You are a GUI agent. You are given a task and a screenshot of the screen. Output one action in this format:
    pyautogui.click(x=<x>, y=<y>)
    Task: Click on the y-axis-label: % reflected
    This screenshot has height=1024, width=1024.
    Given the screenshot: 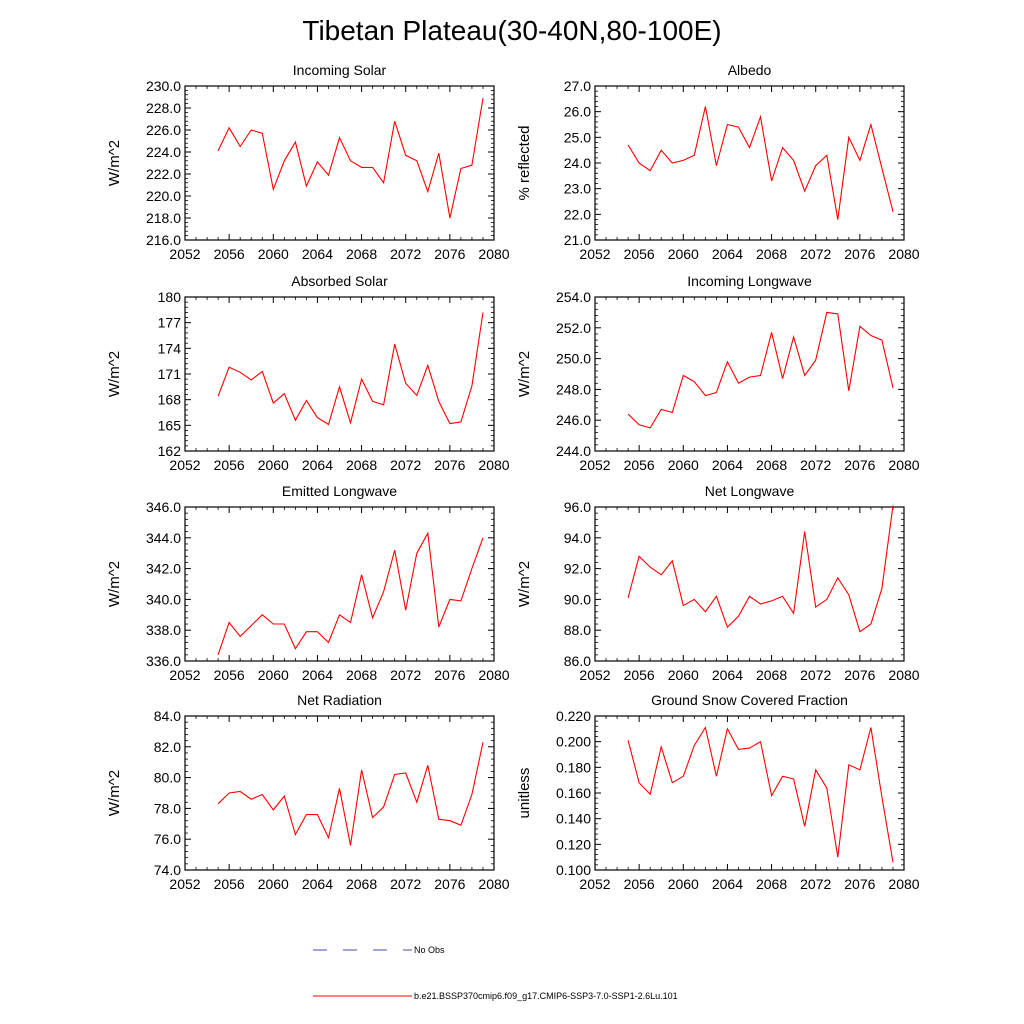 What is the action you would take?
    pyautogui.click(x=524, y=162)
    